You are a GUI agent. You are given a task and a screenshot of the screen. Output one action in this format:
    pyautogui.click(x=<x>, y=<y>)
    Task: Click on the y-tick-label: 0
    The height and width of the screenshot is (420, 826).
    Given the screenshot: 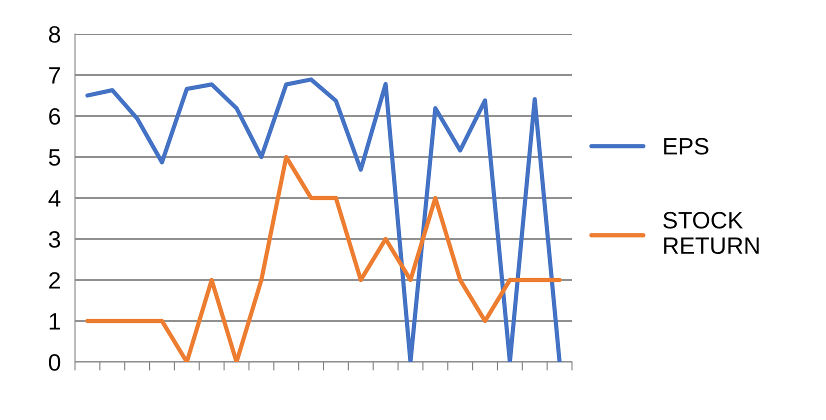 What is the action you would take?
    pyautogui.click(x=54, y=362)
    